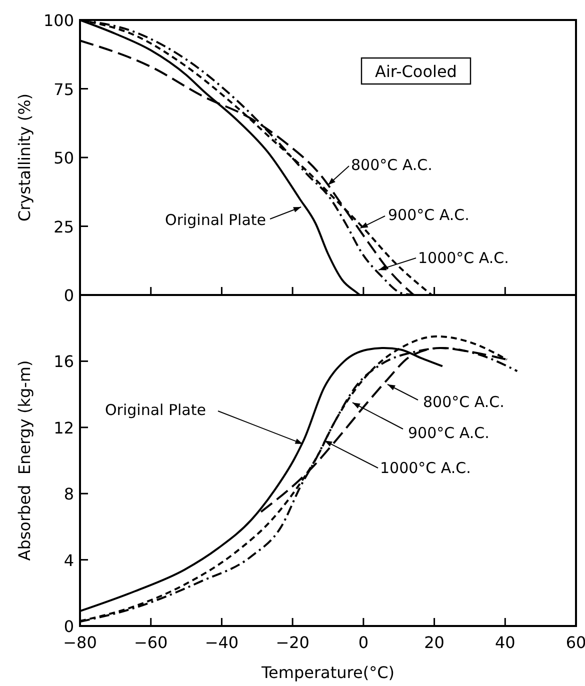 This screenshot has height=686, width=585. What do you see at coordinates (64, 89) in the screenshot?
I see `y-tick-label: 75` at bounding box center [64, 89].